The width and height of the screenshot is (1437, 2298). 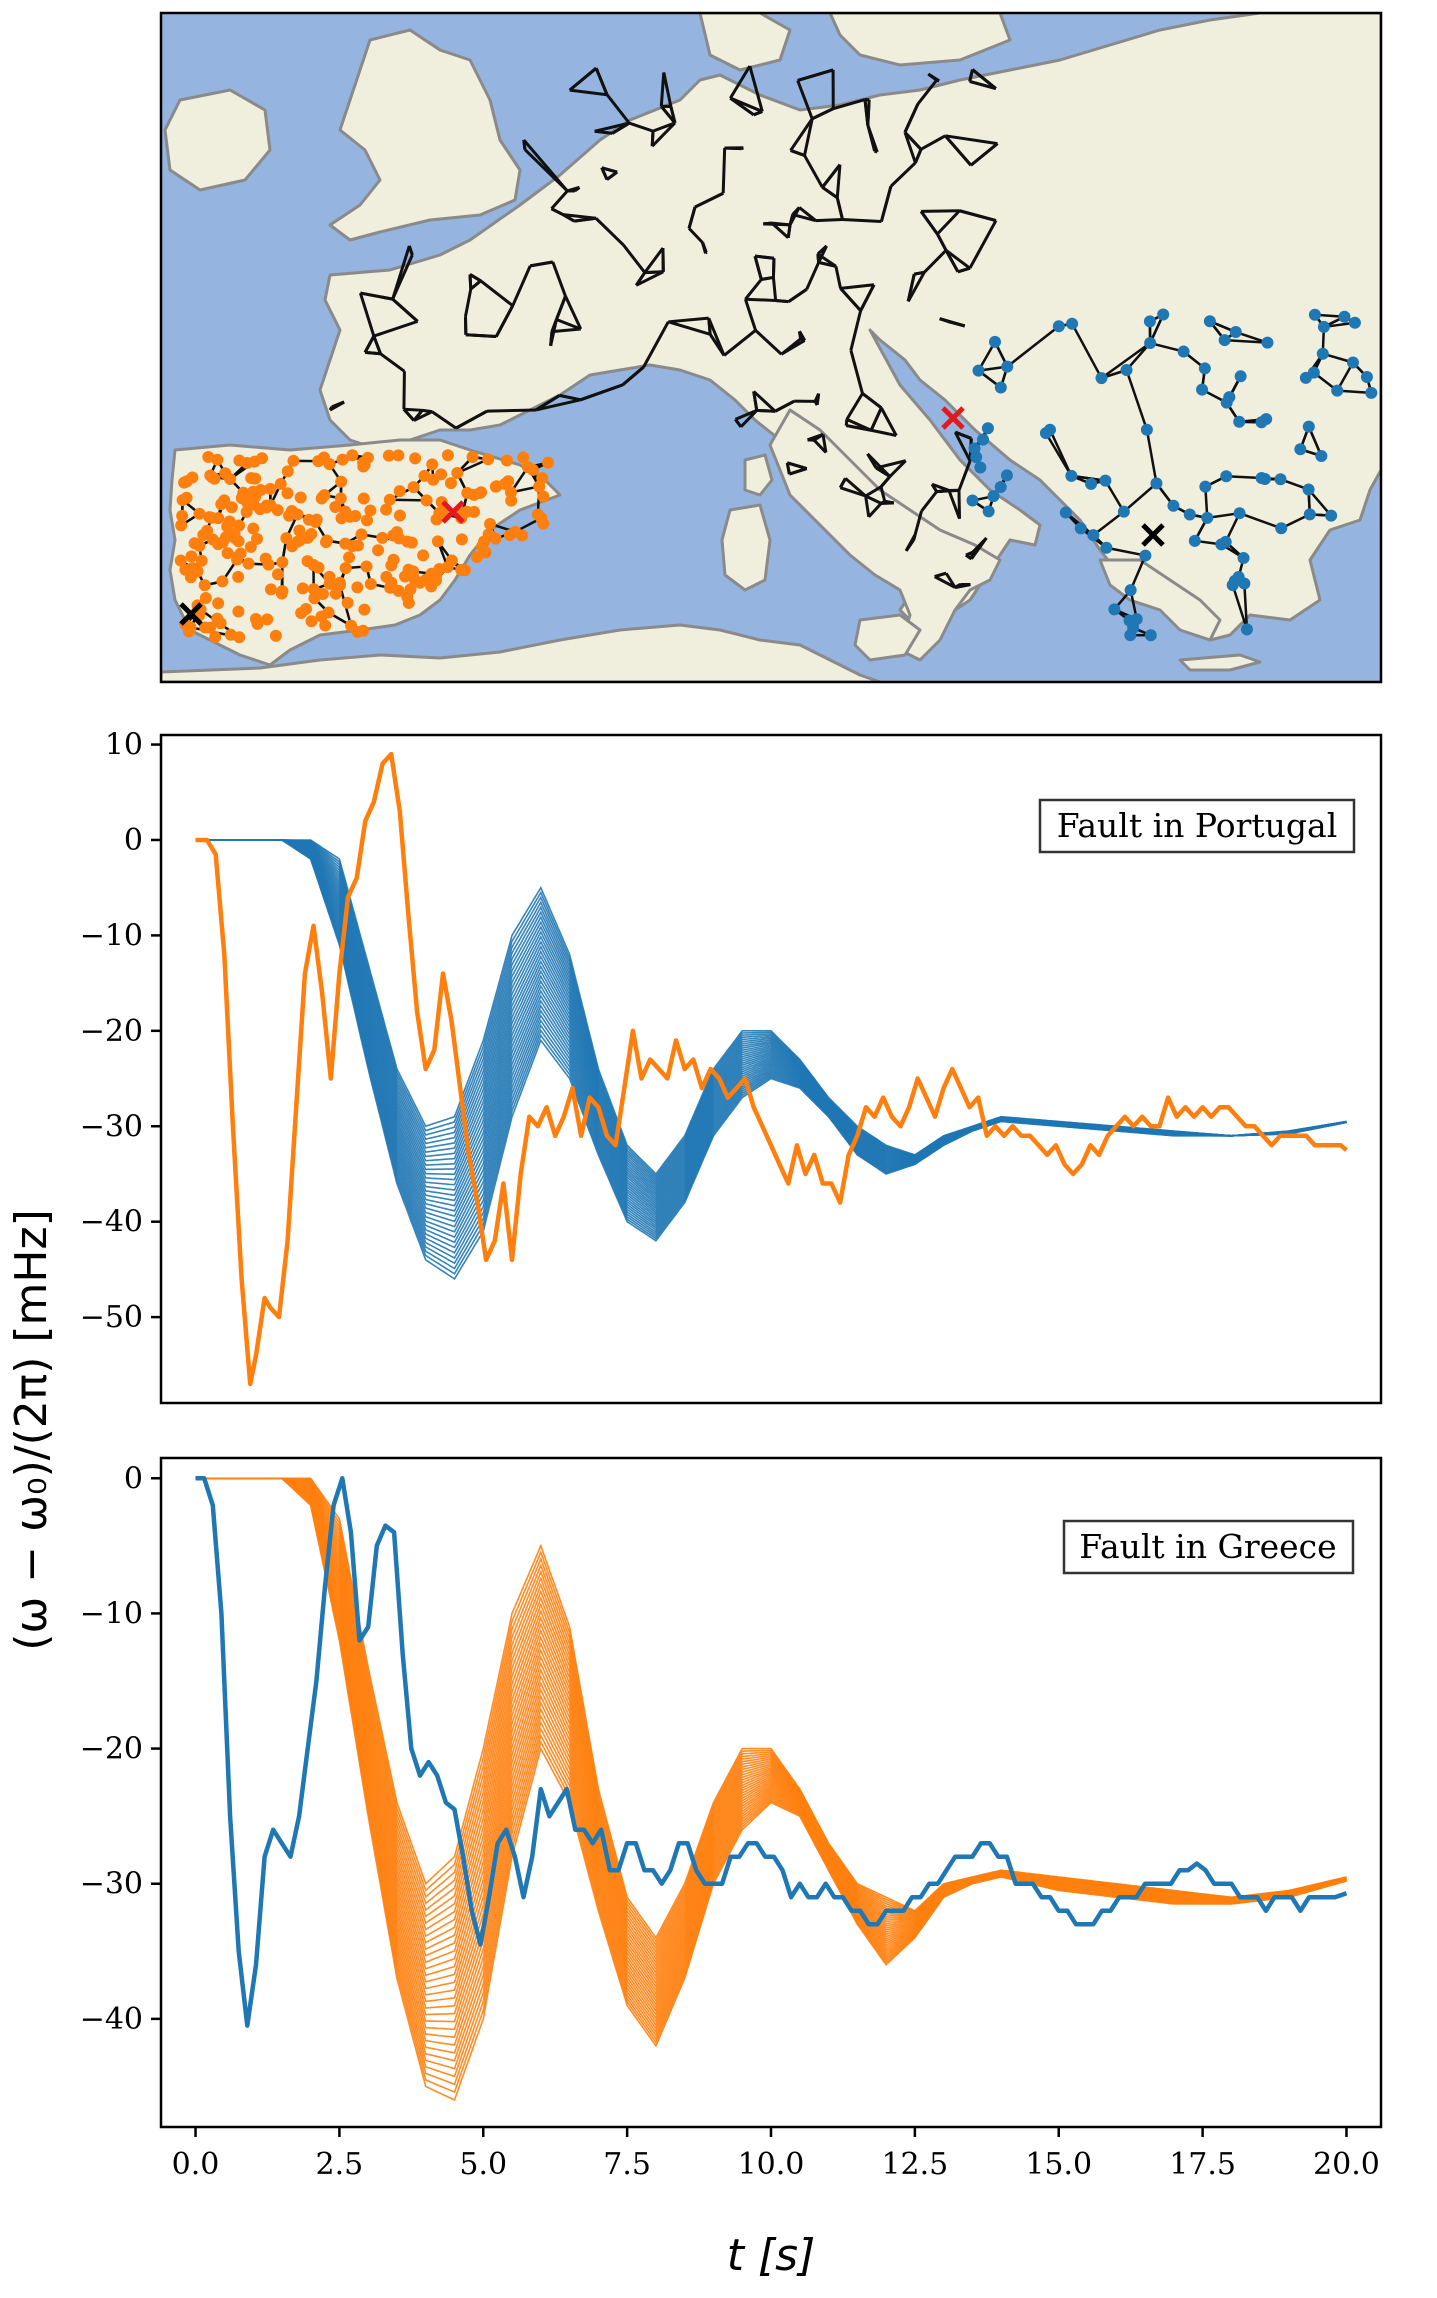 What do you see at coordinates (771, 2164) in the screenshot?
I see `x-tick-label: 10.0` at bounding box center [771, 2164].